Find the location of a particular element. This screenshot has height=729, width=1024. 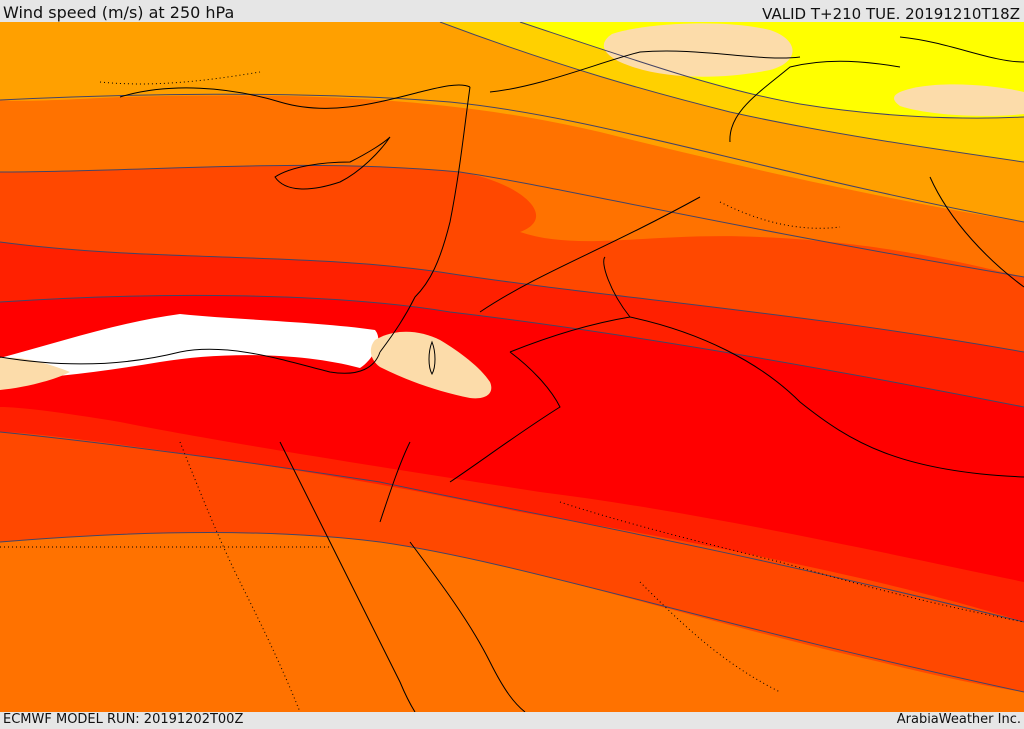

coastline-turkey-north is located at coordinates (645, 71).